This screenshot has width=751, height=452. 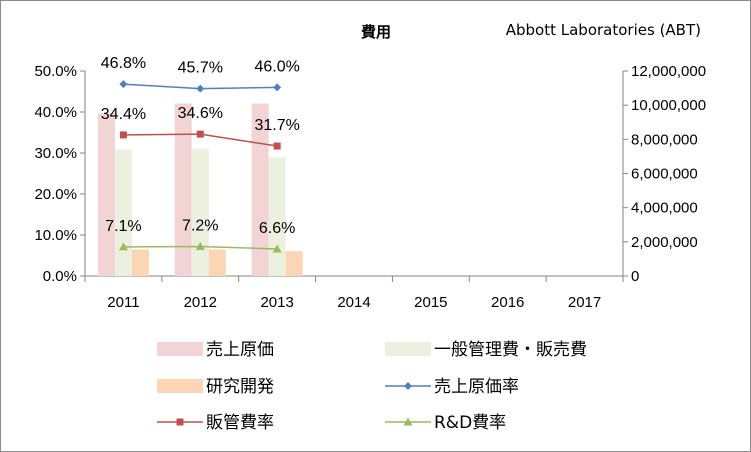 I want to click on legend-label: 一般管理費・販売費, so click(x=510, y=350).